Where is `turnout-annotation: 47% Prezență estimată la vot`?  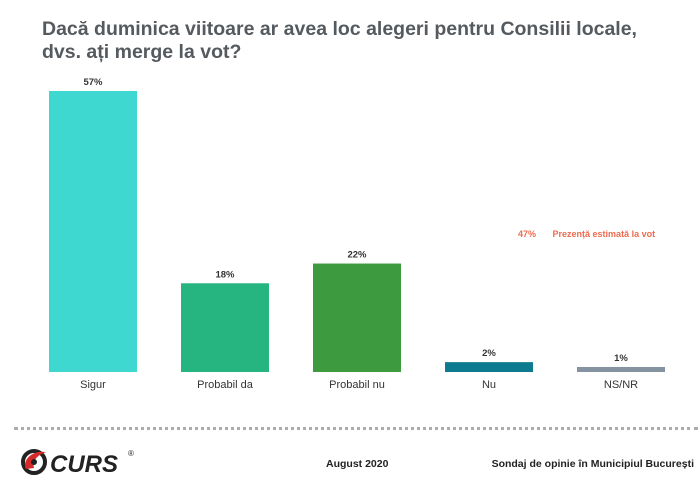 turnout-annotation: 47% Prezență estimată la vot is located at coordinates (586, 234).